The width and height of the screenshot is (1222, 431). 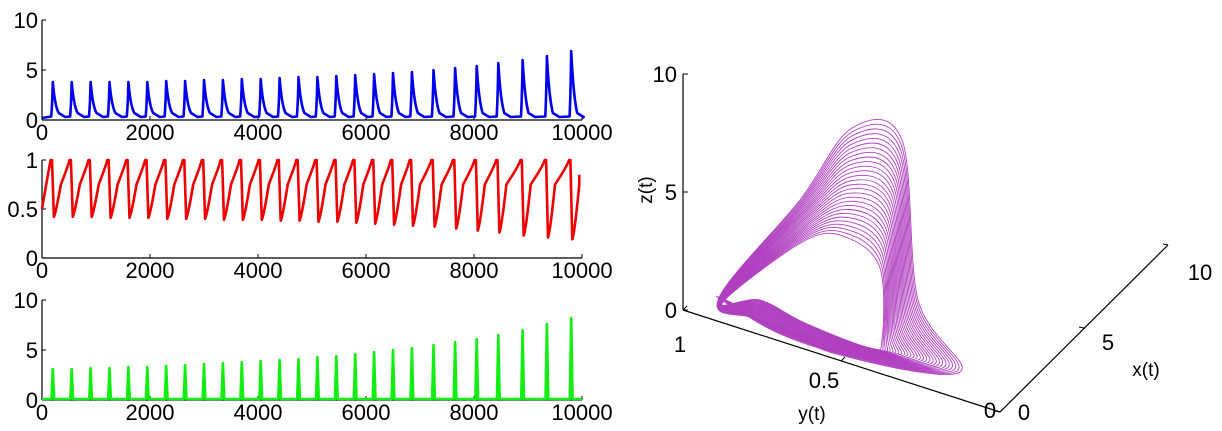 What do you see at coordinates (805, 331) in the screenshot?
I see `trajectory-bundle-line` at bounding box center [805, 331].